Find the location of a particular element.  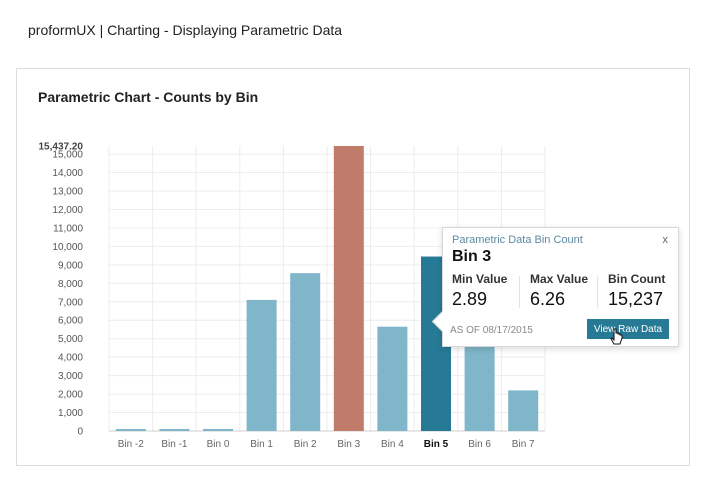

bar-bin--1 is located at coordinates (174, 429).